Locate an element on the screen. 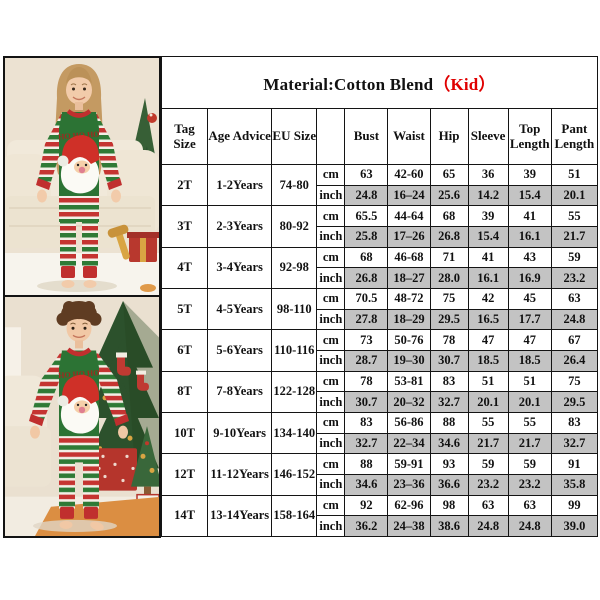 Image resolution: width=600 pixels, height=600 pixels. boy-figure: HO HO HO is located at coordinates (79, 416).